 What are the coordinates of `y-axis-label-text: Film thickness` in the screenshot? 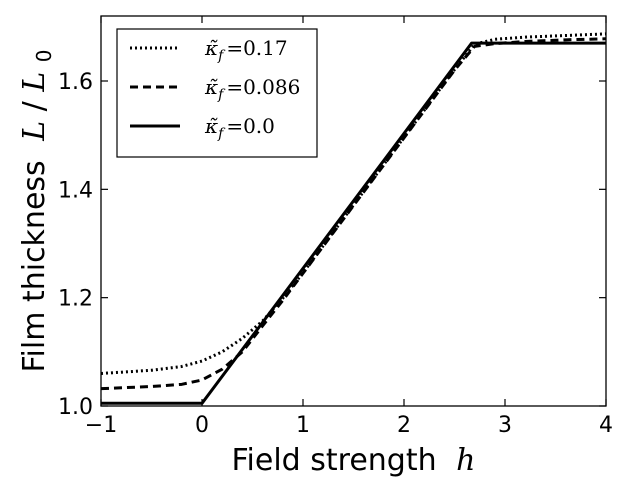 It's located at (34, 266).